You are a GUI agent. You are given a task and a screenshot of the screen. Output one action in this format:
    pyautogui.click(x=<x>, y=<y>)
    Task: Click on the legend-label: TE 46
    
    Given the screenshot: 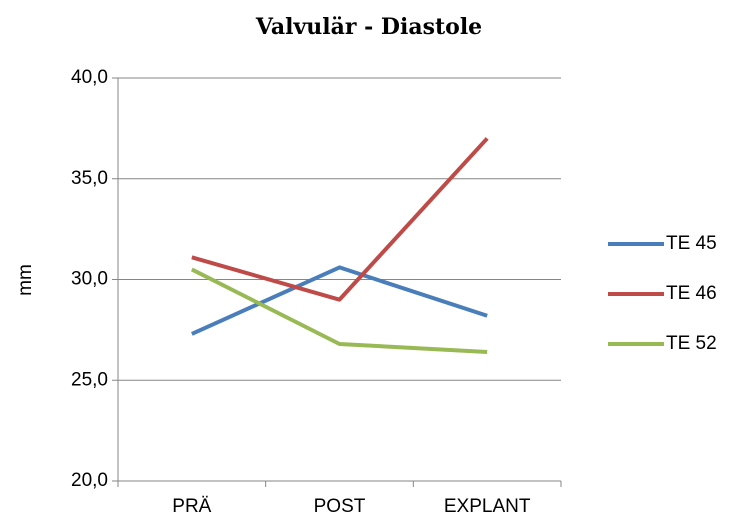 What is the action you would take?
    pyautogui.click(x=691, y=293)
    